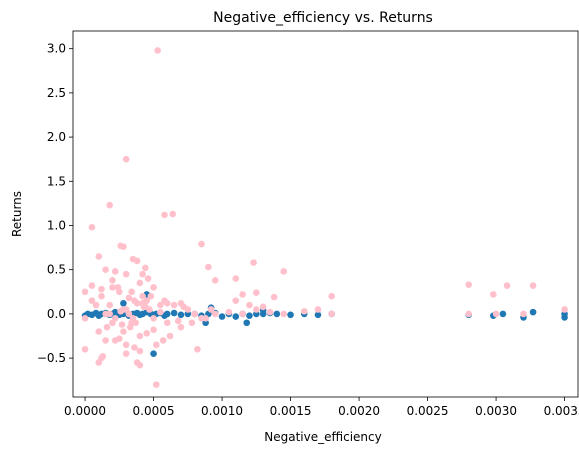 The image size is (579, 453). I want to click on x-tick-label: 0.0010, so click(222, 411).